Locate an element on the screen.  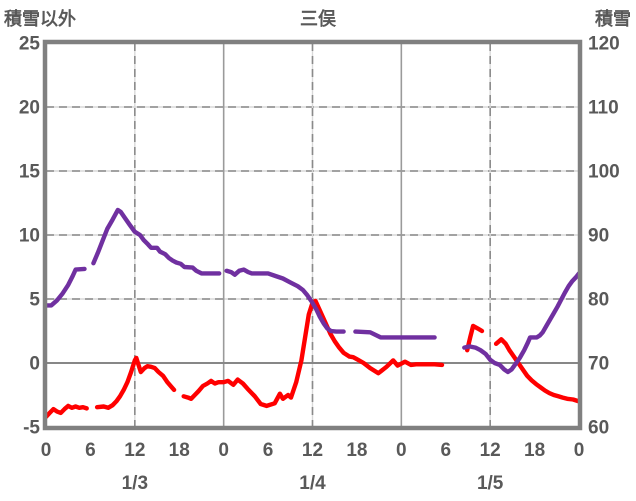
left-axis-tick-label: 20 is located at coordinates (29, 108).